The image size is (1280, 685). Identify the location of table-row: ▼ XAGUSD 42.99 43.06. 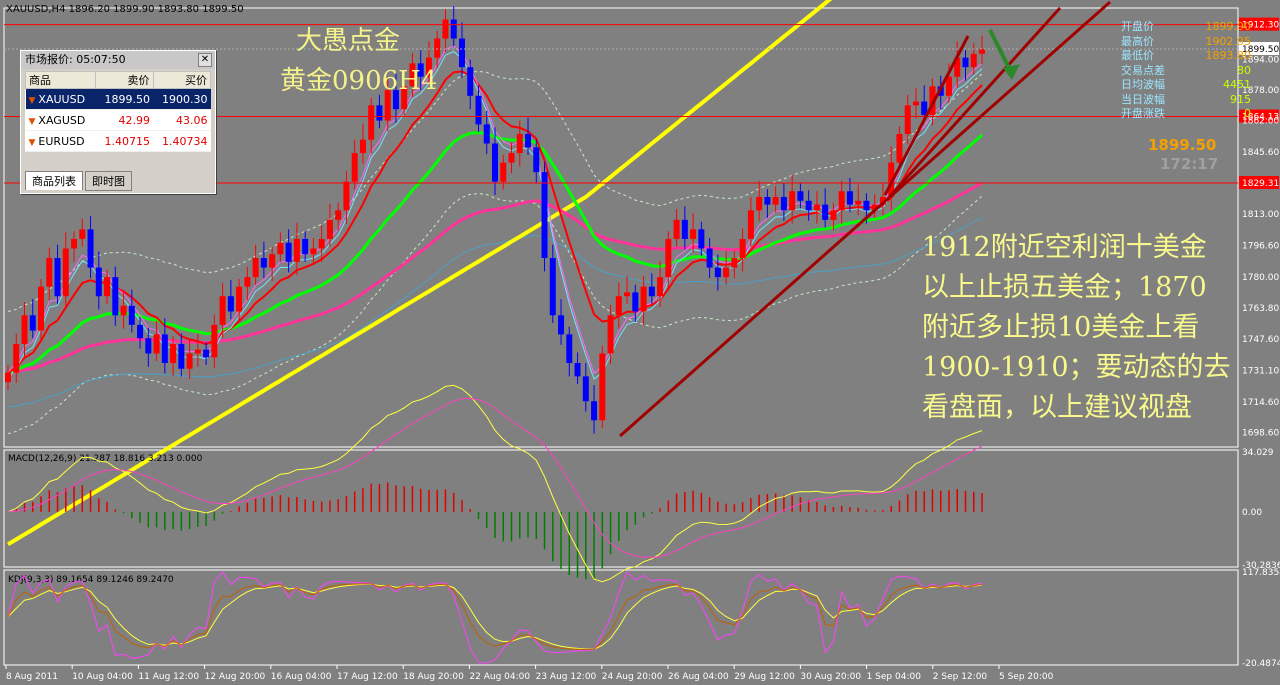
(118, 120).